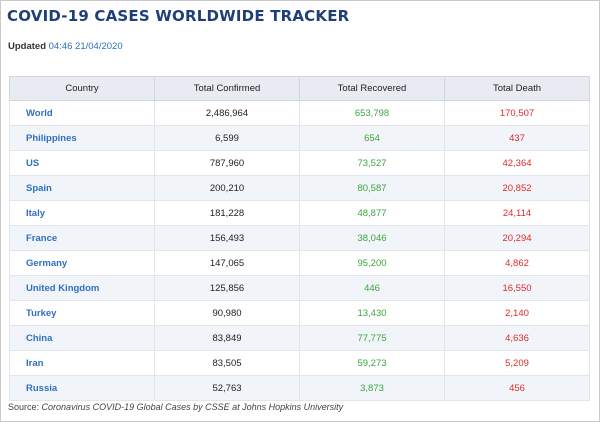 This screenshot has height=422, width=600. What do you see at coordinates (372, 138) in the screenshot?
I see `recovered-cell: 654` at bounding box center [372, 138].